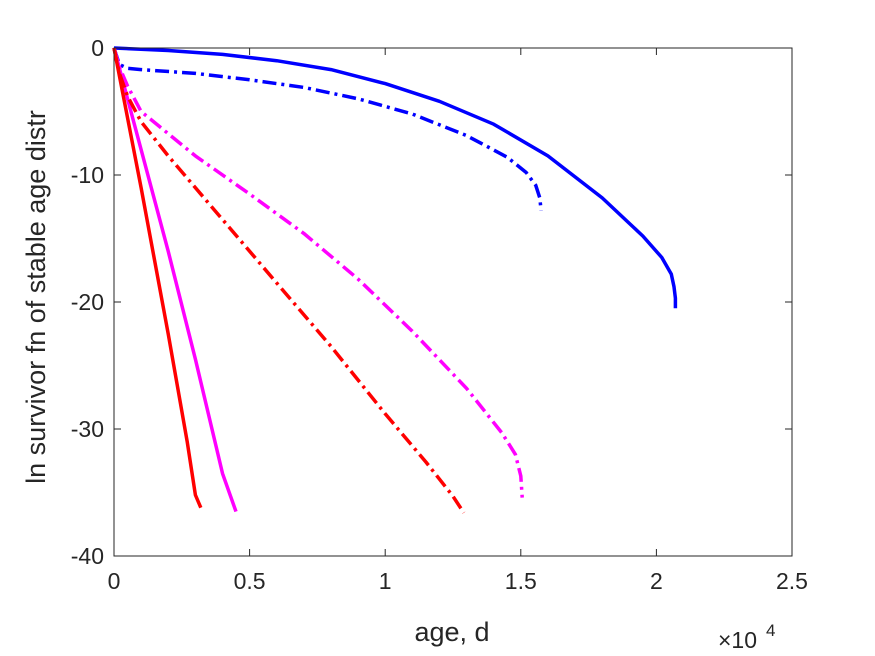  Describe the element at coordinates (770, 630) in the screenshot. I see `x-multiplier-exponent: 4` at that location.